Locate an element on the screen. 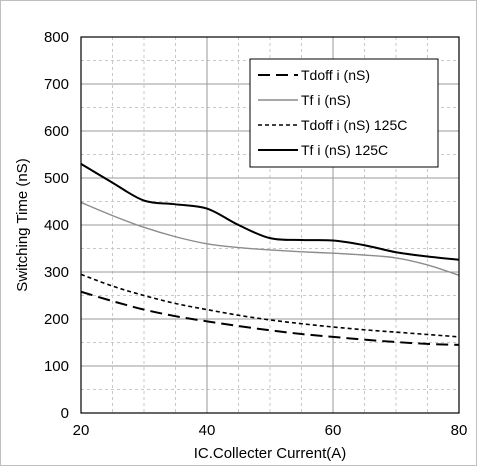  legend-label: Tf i (nS) 125C is located at coordinates (344, 150).